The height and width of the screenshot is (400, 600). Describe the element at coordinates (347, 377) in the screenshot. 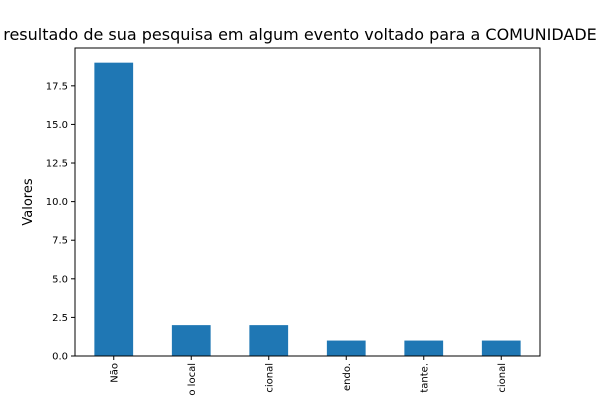

I see `x-tick-label: endo.` at that location.